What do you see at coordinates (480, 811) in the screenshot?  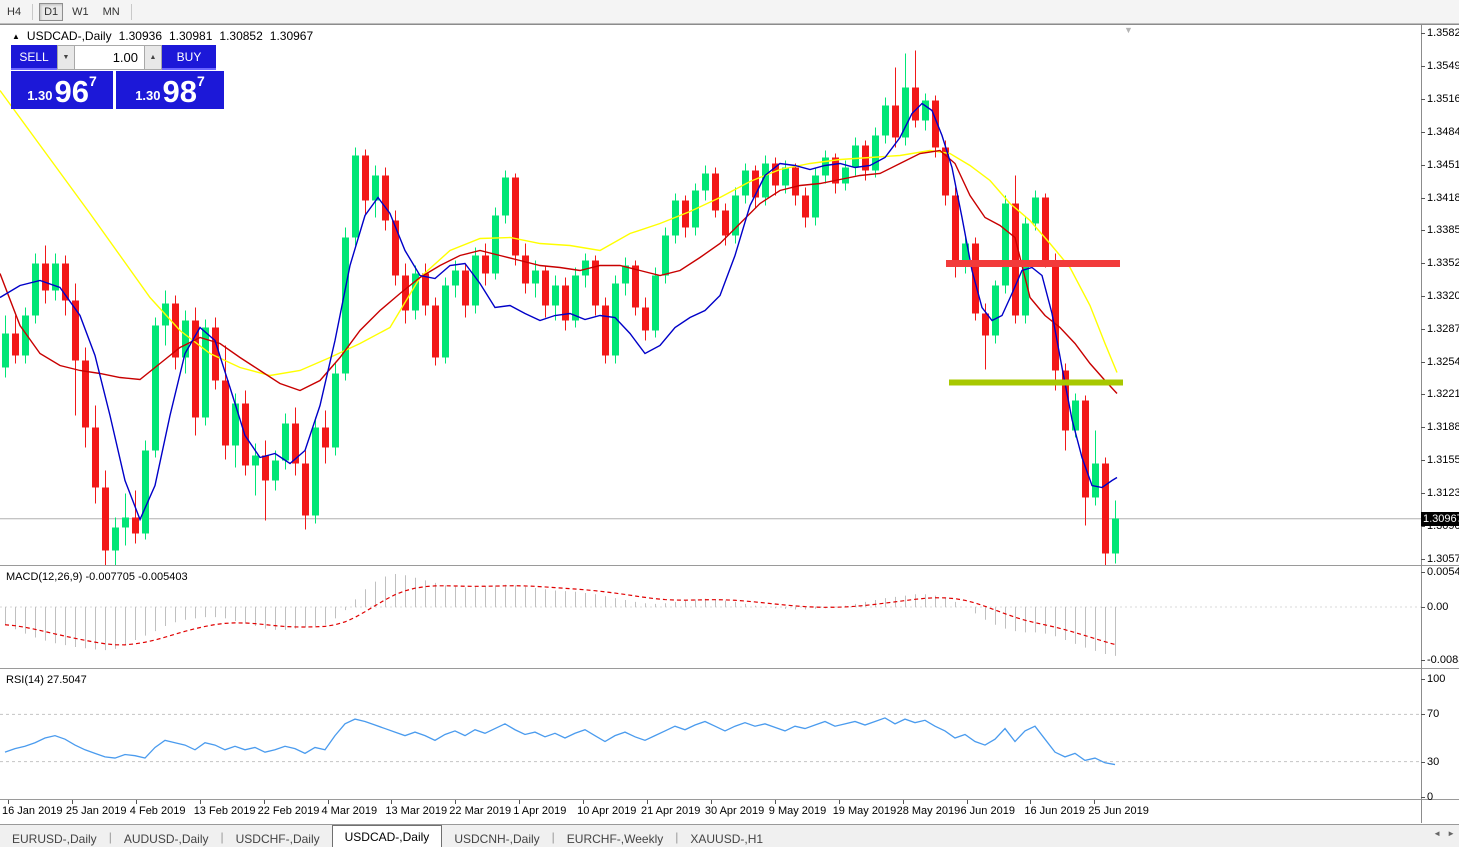 I see `time-axis-label: 22 Mar 2019` at bounding box center [480, 811].